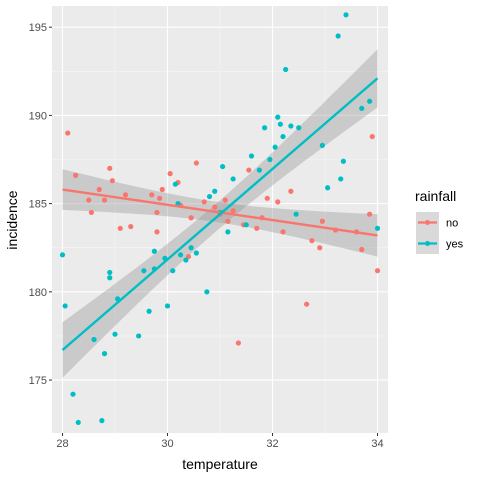 This screenshot has height=480, width=480. I want to click on y-axis: 175 180 185 190 195, so click(40, 204).